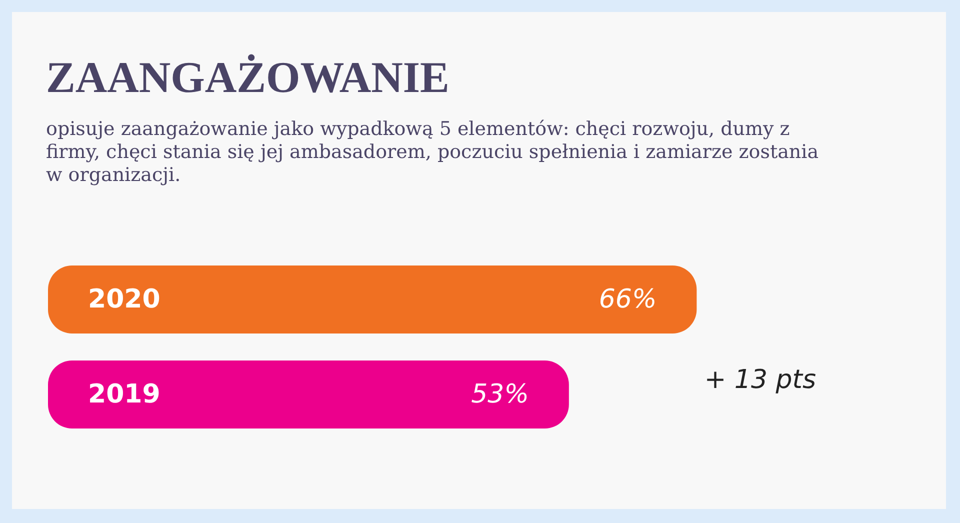 Image resolution: width=960 pixels, height=523 pixels. Describe the element at coordinates (500, 395) in the screenshot. I see `data-label: 53%` at that location.